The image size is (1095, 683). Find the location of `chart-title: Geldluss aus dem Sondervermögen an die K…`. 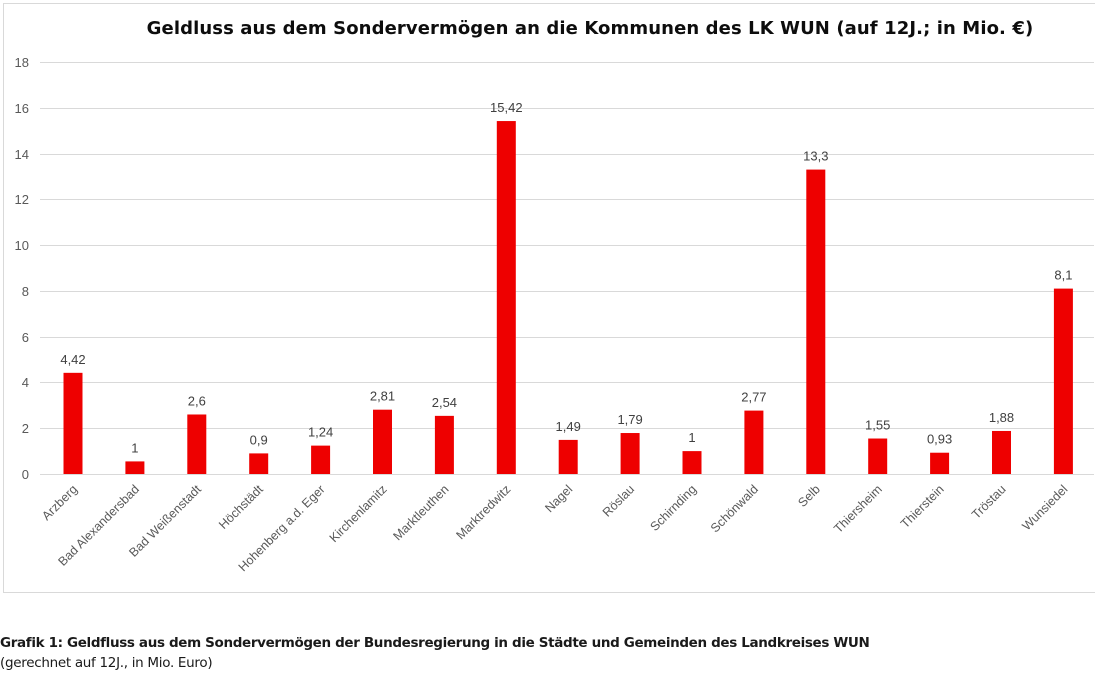

chart-title: Geldluss aus dem Sondervermögen an die K… is located at coordinates (590, 28).